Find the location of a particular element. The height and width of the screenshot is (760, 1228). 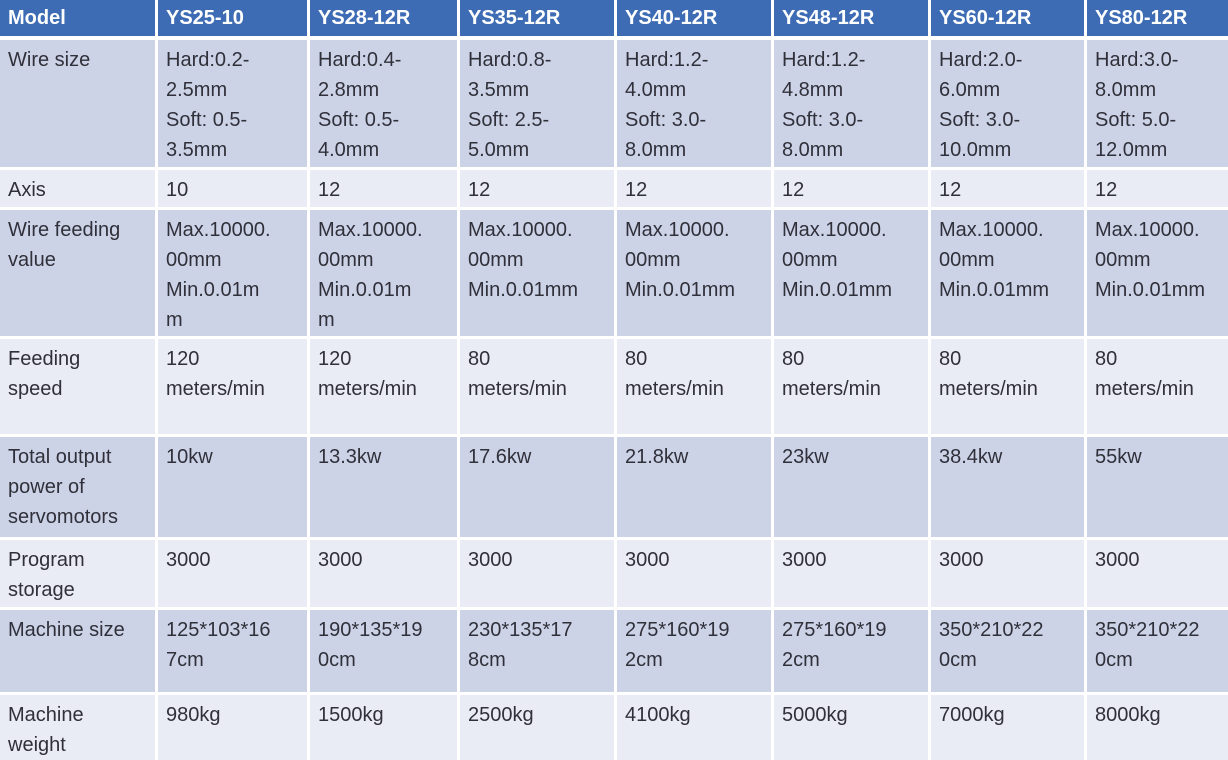

column-header: YS40-12R is located at coordinates (695, 20).